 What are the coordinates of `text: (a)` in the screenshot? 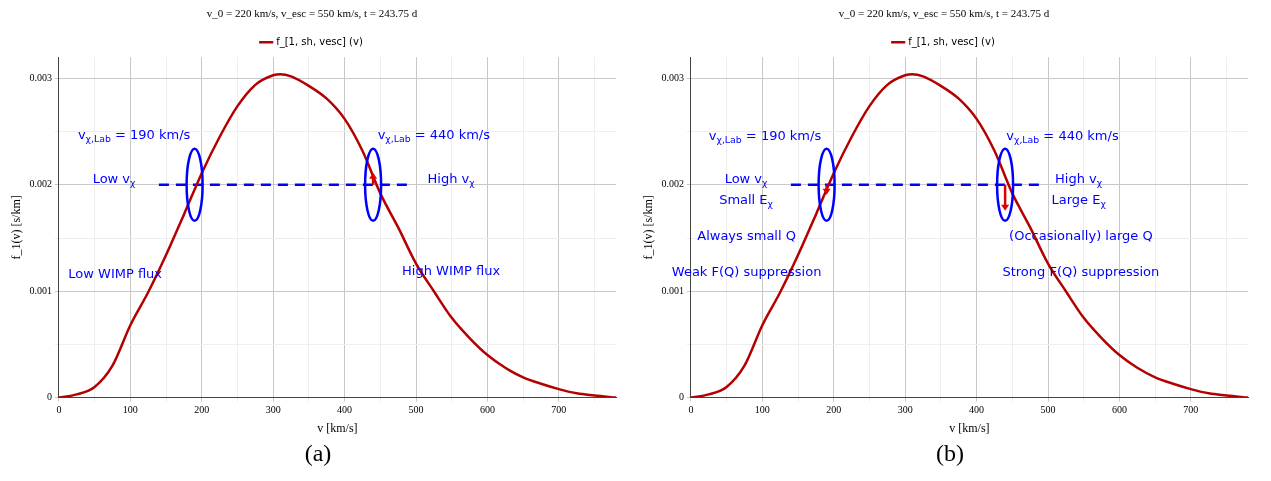 It's located at (318, 453).